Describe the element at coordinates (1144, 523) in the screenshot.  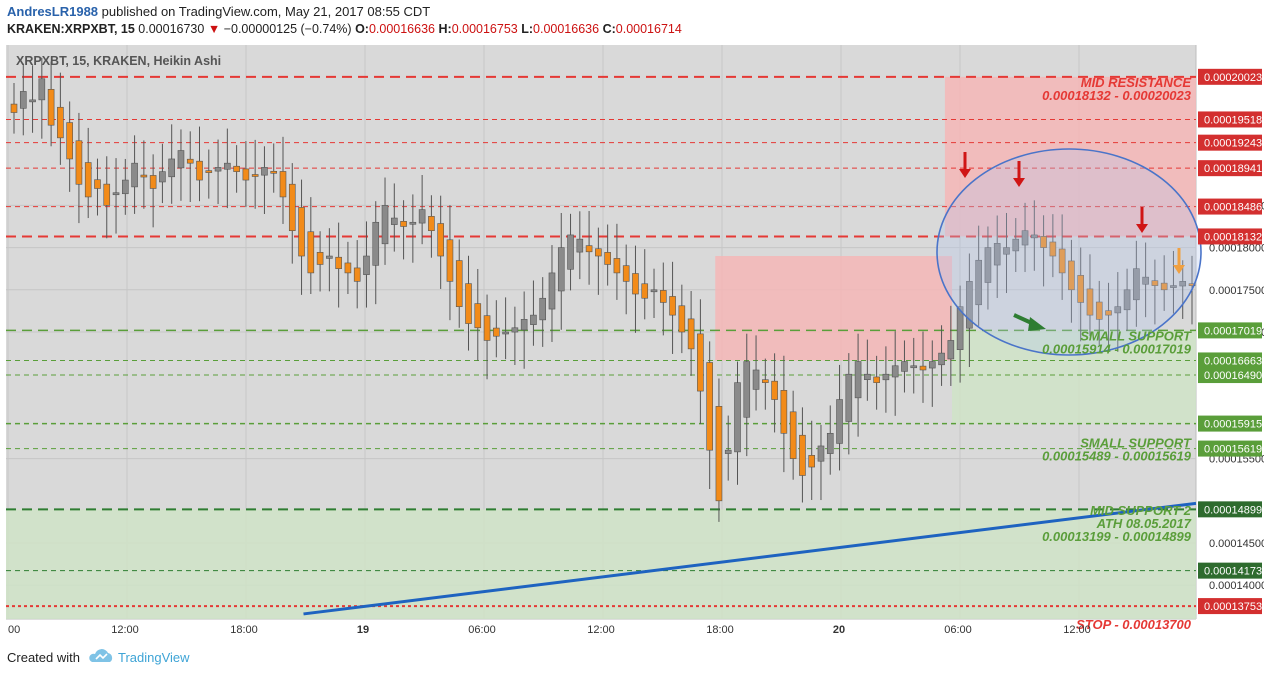
I see `annotation-text: ATH 08.05.2017` at that location.